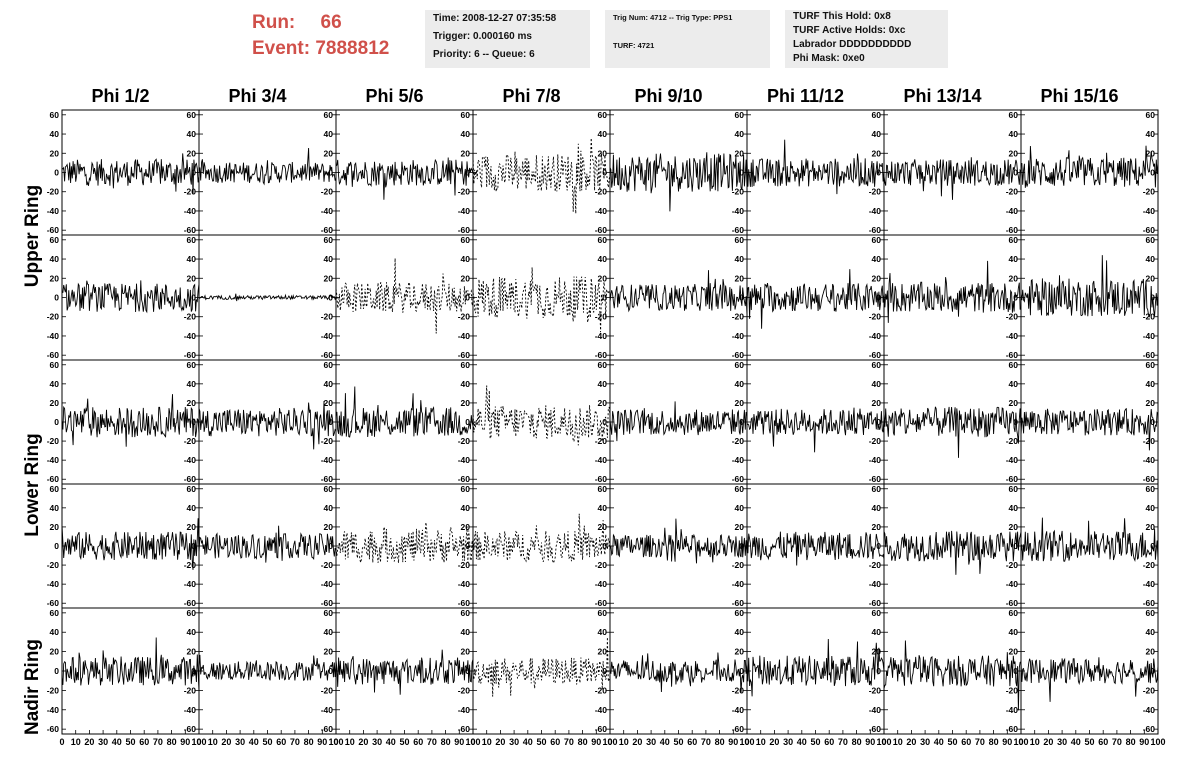 The height and width of the screenshot is (777, 1196). Describe the element at coordinates (117, 742) in the screenshot. I see `x-tick-label: 40` at that location.